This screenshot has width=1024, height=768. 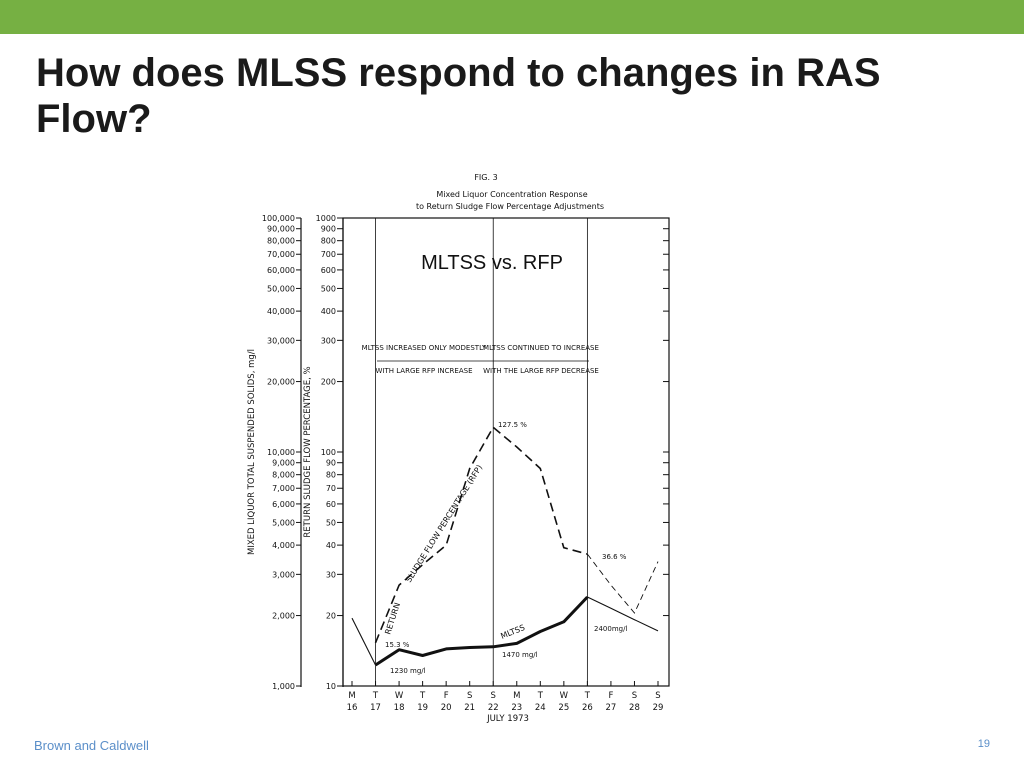 I want to click on x-tick-date: 23, so click(x=516, y=708).